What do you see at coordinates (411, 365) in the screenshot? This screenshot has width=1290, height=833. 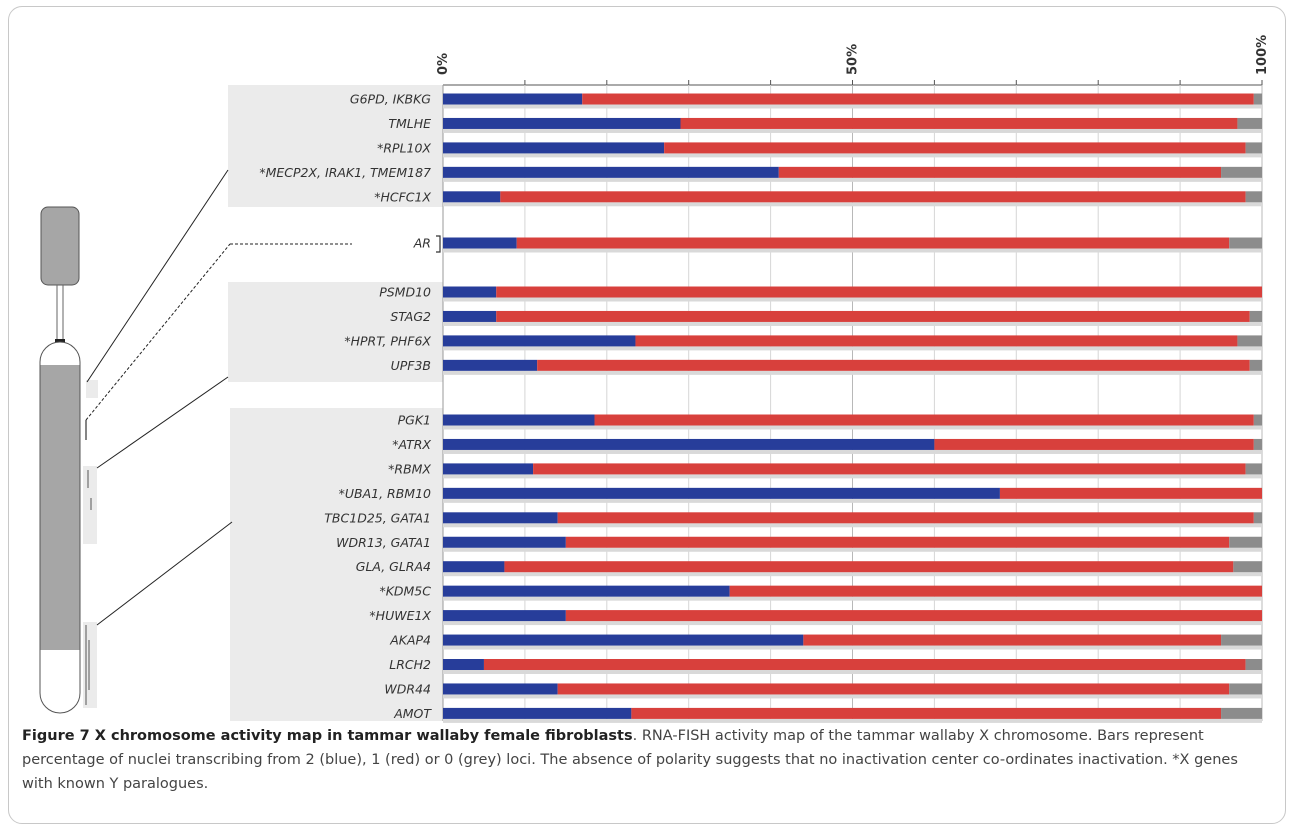 I see `gene-label: UPF3B` at bounding box center [411, 365].